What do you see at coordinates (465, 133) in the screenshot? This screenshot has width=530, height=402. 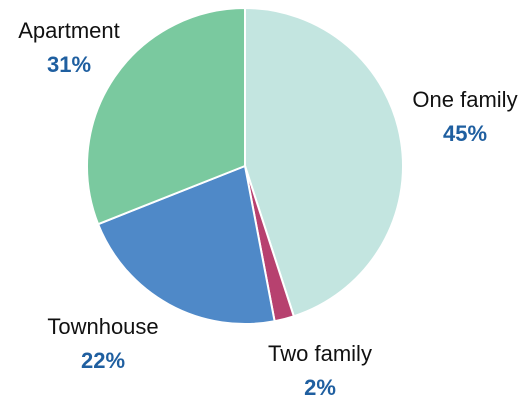 I see `slice-value-label: 45%` at bounding box center [465, 133].